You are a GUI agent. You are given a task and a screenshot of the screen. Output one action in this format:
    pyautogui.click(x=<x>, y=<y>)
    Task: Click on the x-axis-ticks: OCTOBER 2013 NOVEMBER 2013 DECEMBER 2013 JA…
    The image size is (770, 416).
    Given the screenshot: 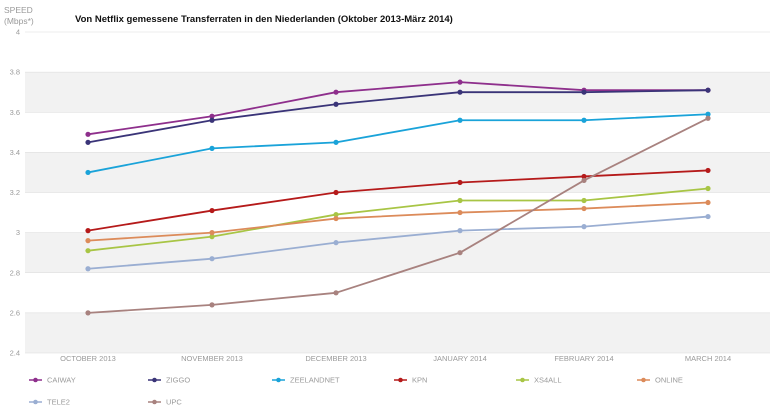 What is the action you would take?
    pyautogui.click(x=395, y=358)
    